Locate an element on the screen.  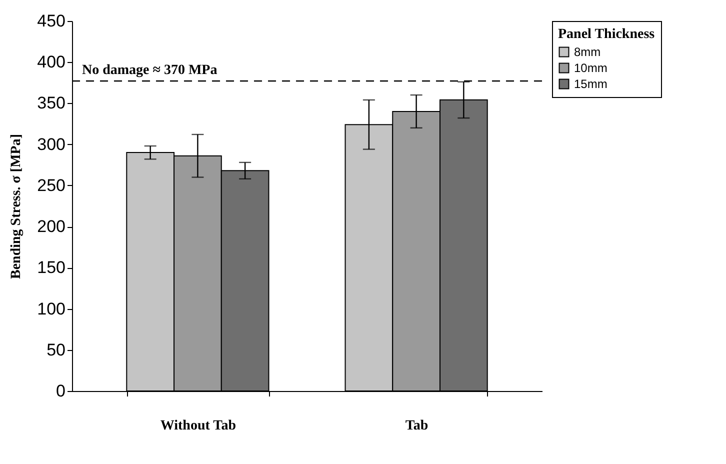
legend-label: 15mm is located at coordinates (591, 84).